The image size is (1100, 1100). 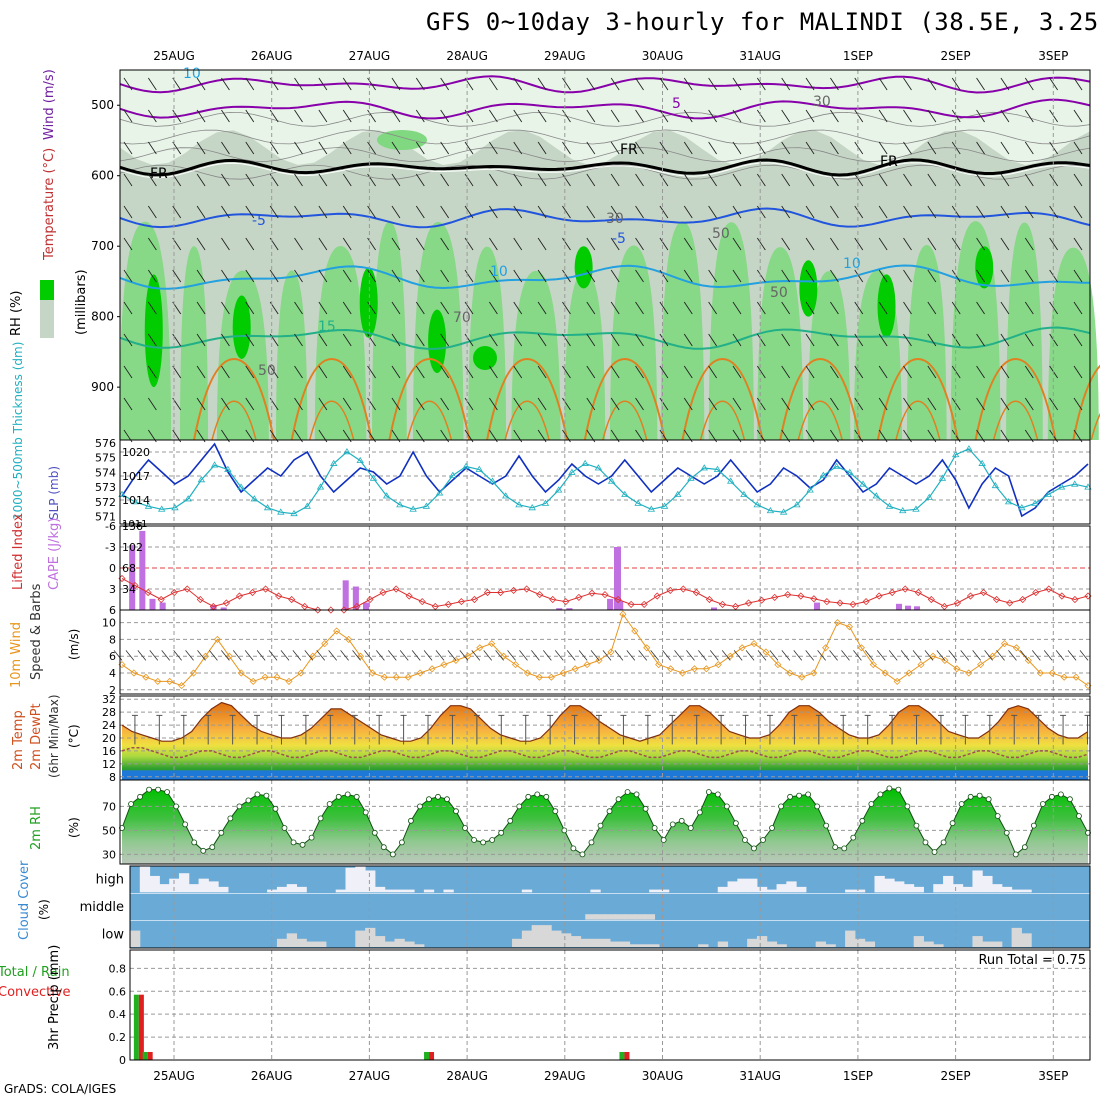 I want to click on freezing-level-line, so click(x=605, y=167).